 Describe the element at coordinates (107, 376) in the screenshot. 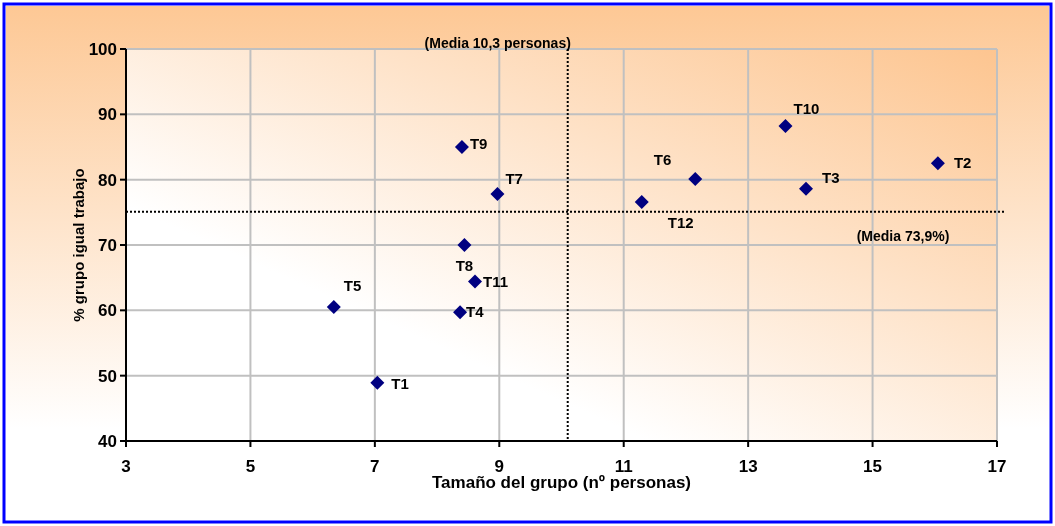

I see `y-tick-label: 50` at that location.